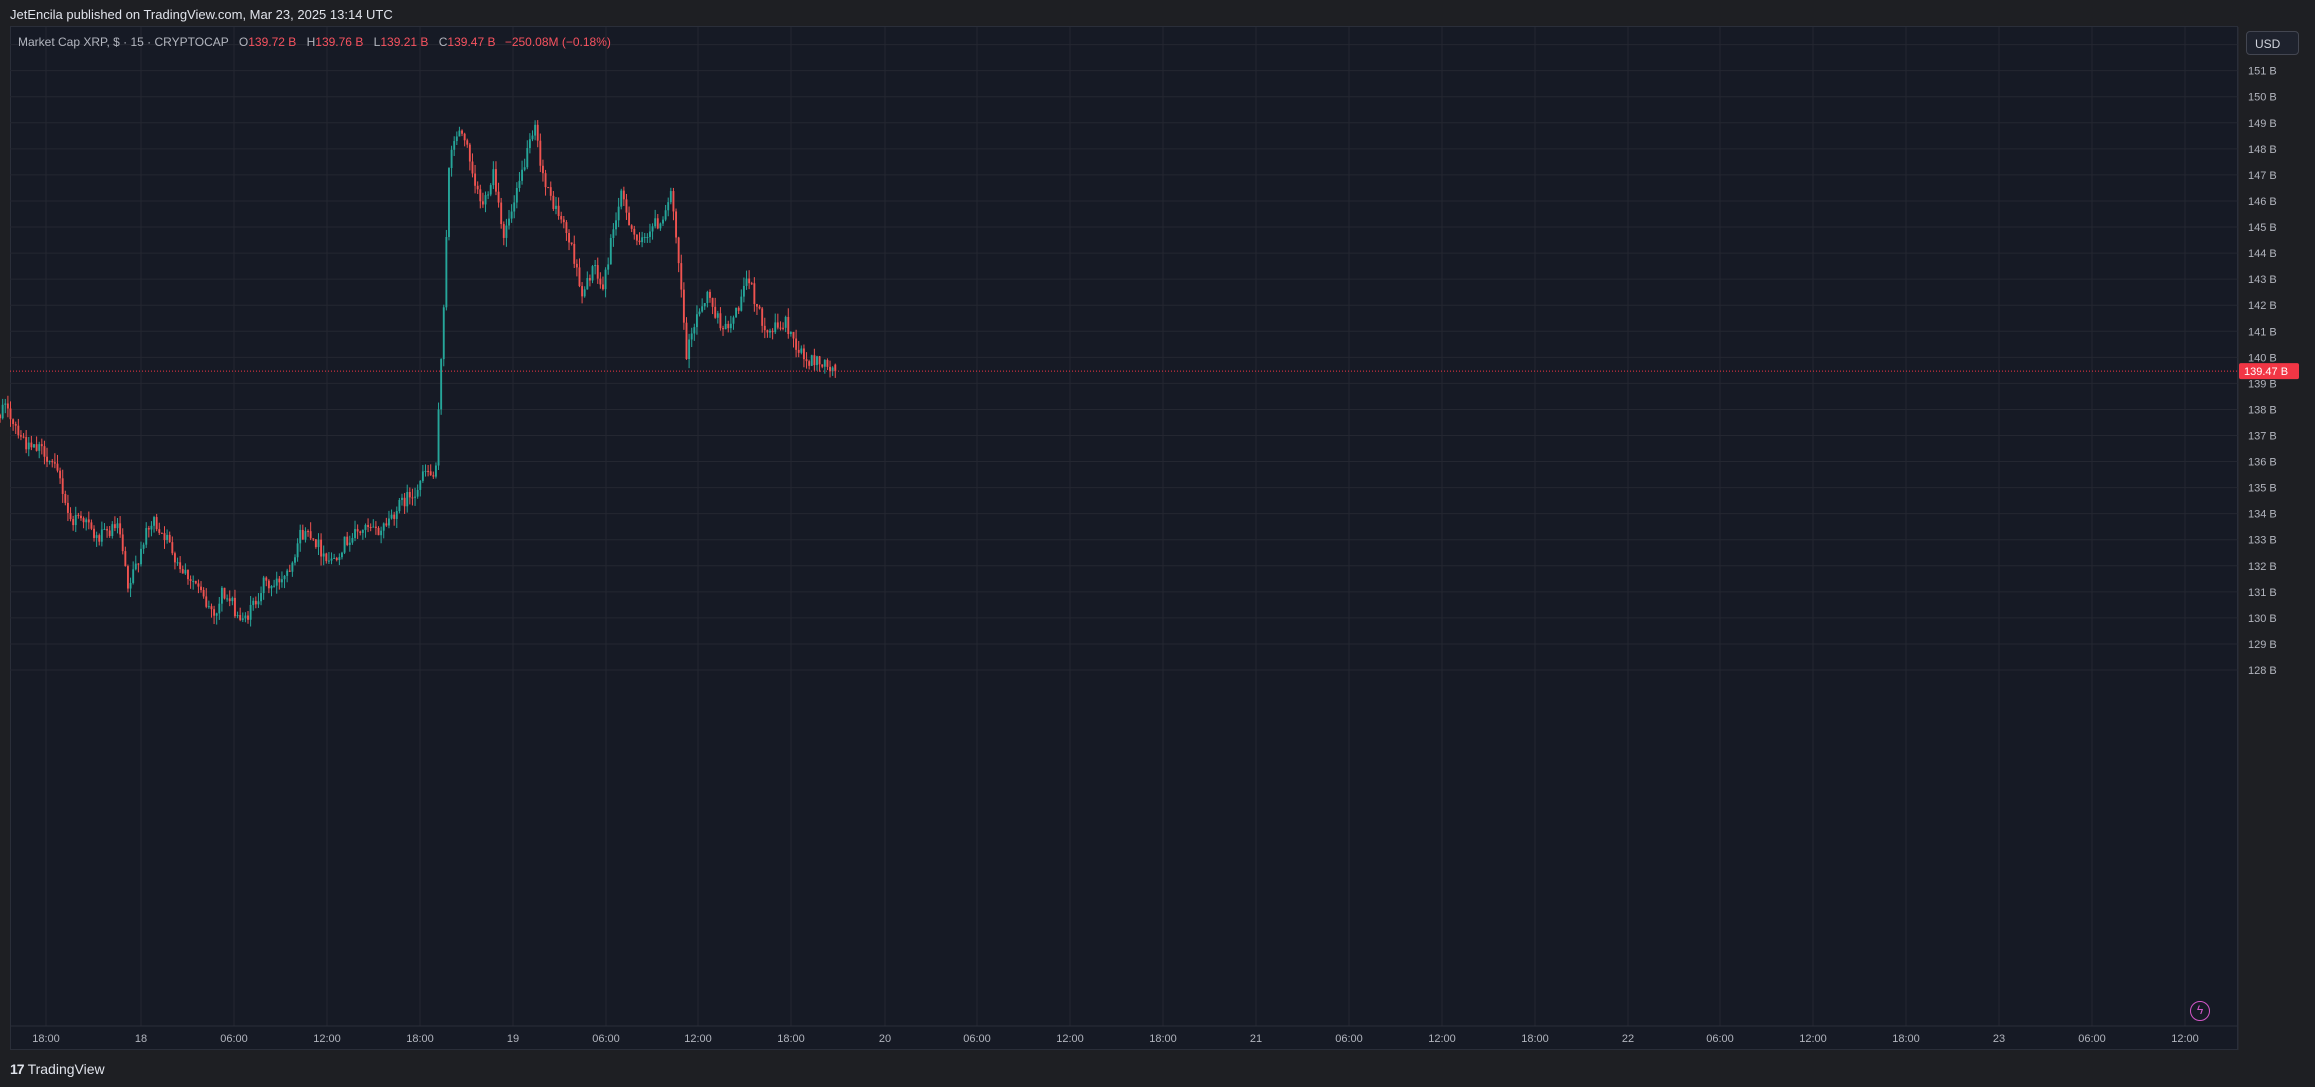 This screenshot has height=1087, width=2315. Describe the element at coordinates (2262, 280) in the screenshot. I see `y-tick-label: 143 B` at that location.